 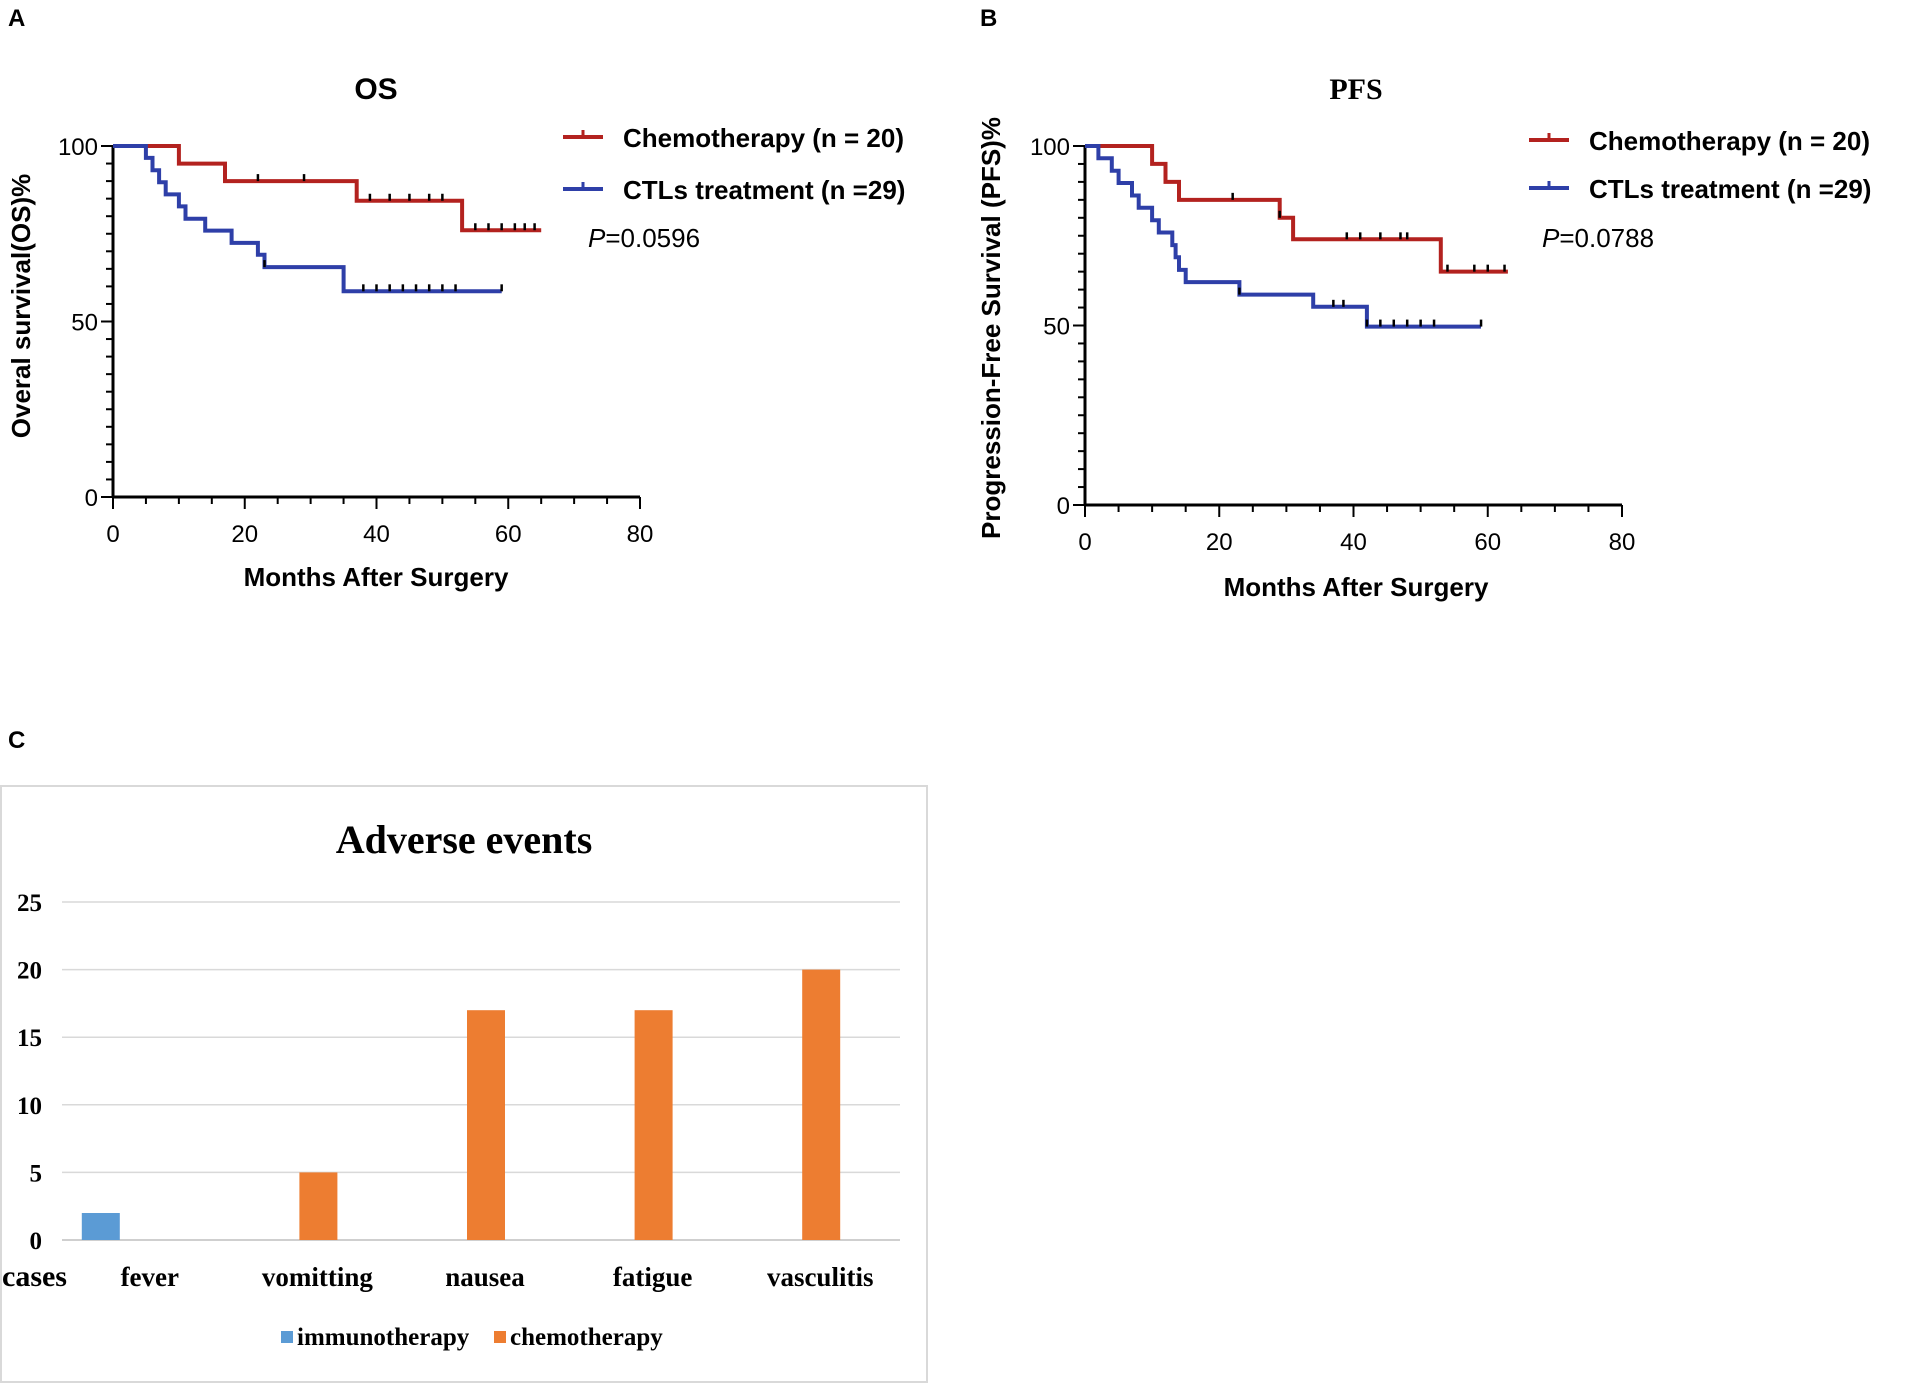 What do you see at coordinates (100, 1226) in the screenshot?
I see `bar-immunotherapy-fever` at bounding box center [100, 1226].